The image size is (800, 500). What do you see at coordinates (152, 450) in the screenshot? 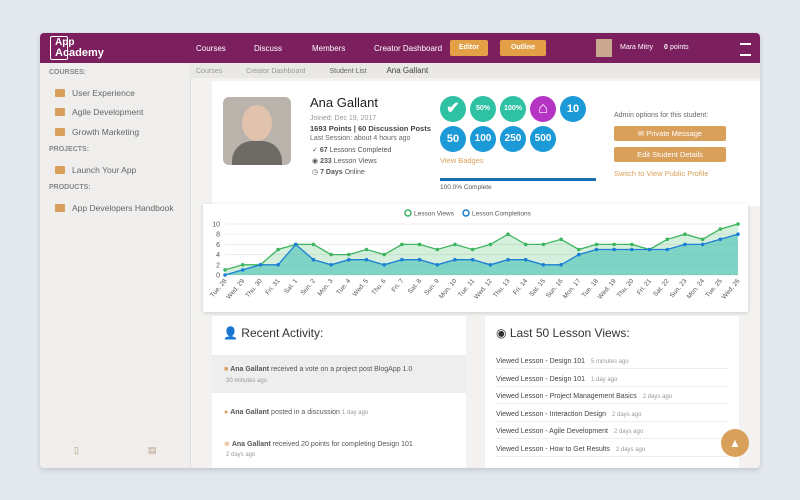
I see `notes-icon: ▤` at bounding box center [152, 450].